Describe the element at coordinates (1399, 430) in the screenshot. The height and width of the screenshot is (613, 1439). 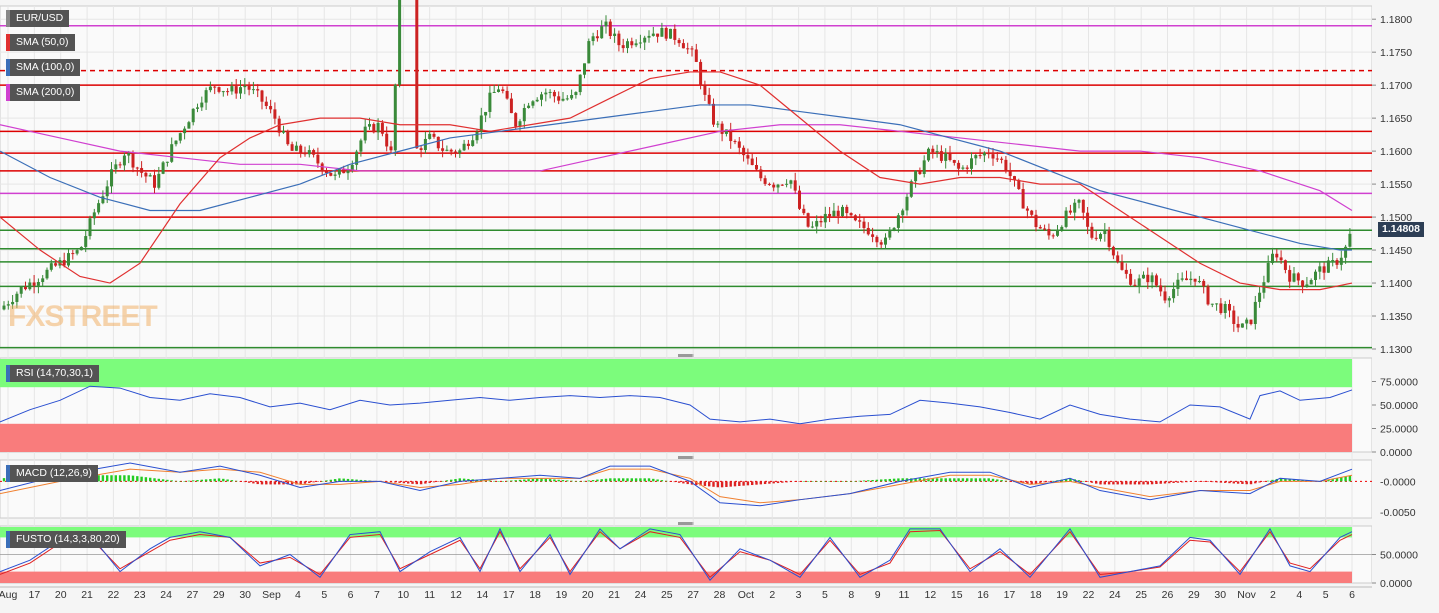
I see `y-tick-label: 25.0000` at that location.